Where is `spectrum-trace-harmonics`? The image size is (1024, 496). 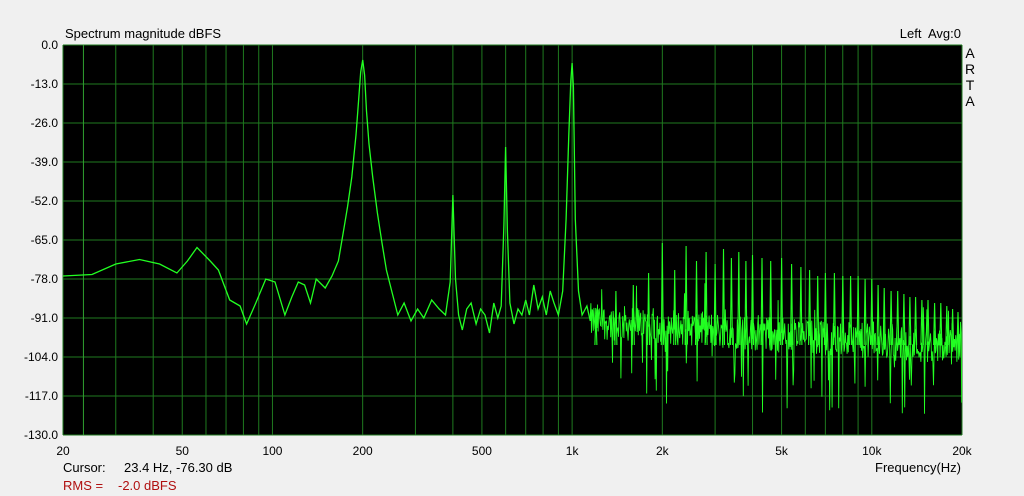
spectrum-trace-harmonics is located at coordinates (777, 294).